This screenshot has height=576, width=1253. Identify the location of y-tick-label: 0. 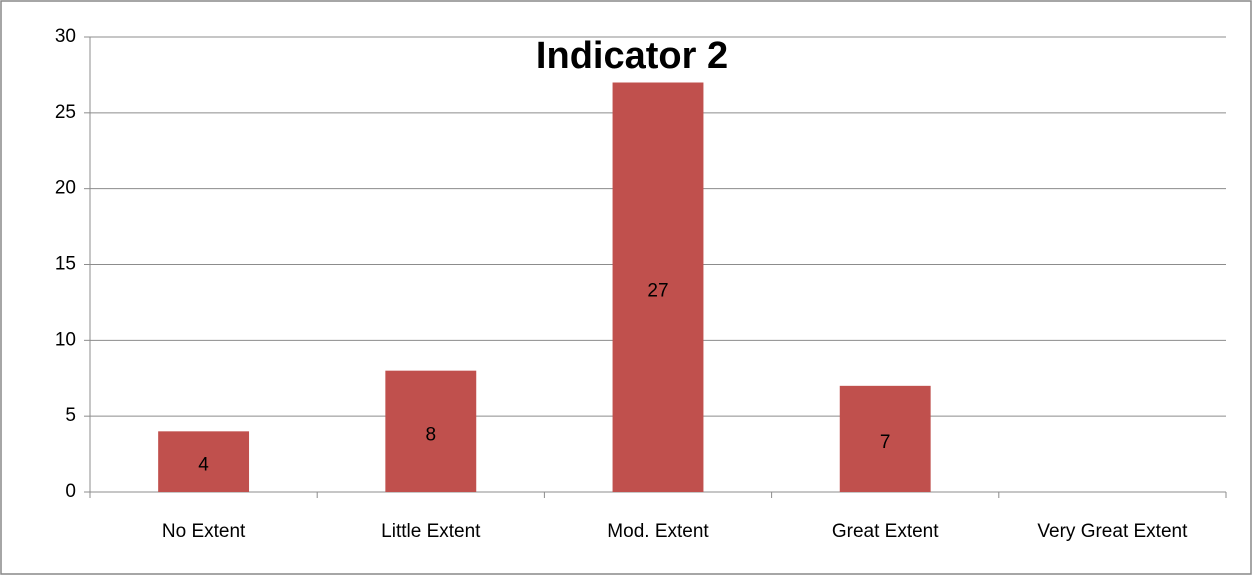
(70, 491).